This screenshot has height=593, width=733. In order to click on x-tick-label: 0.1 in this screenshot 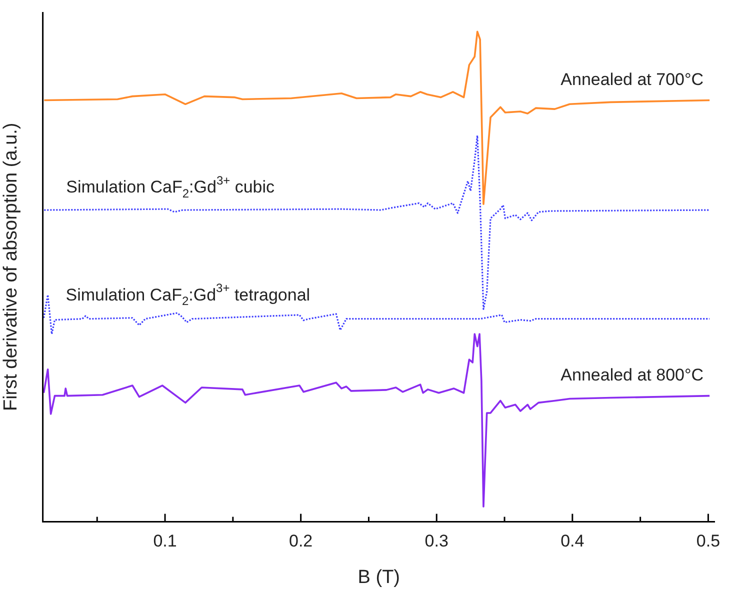, I will do `click(165, 541)`.